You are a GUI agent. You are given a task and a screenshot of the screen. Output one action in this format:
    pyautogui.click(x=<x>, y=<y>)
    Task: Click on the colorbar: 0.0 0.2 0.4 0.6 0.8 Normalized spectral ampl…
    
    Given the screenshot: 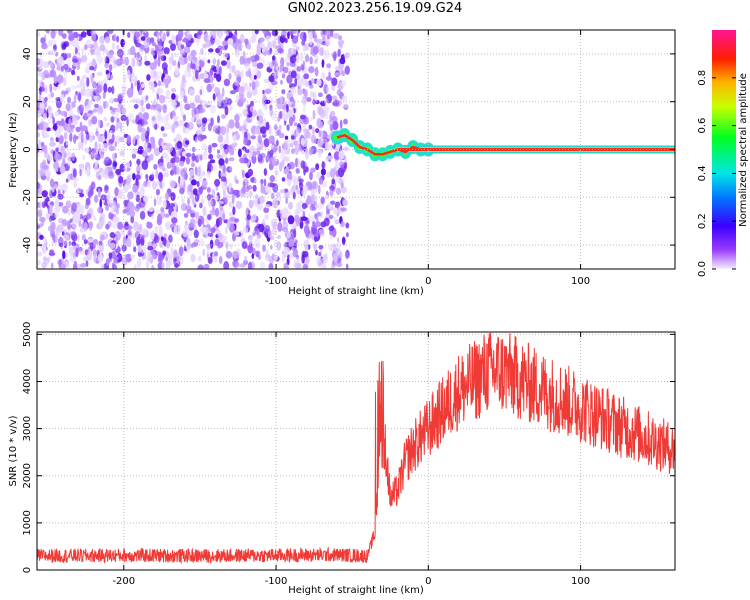 What is the action you would take?
    pyautogui.click(x=723, y=153)
    